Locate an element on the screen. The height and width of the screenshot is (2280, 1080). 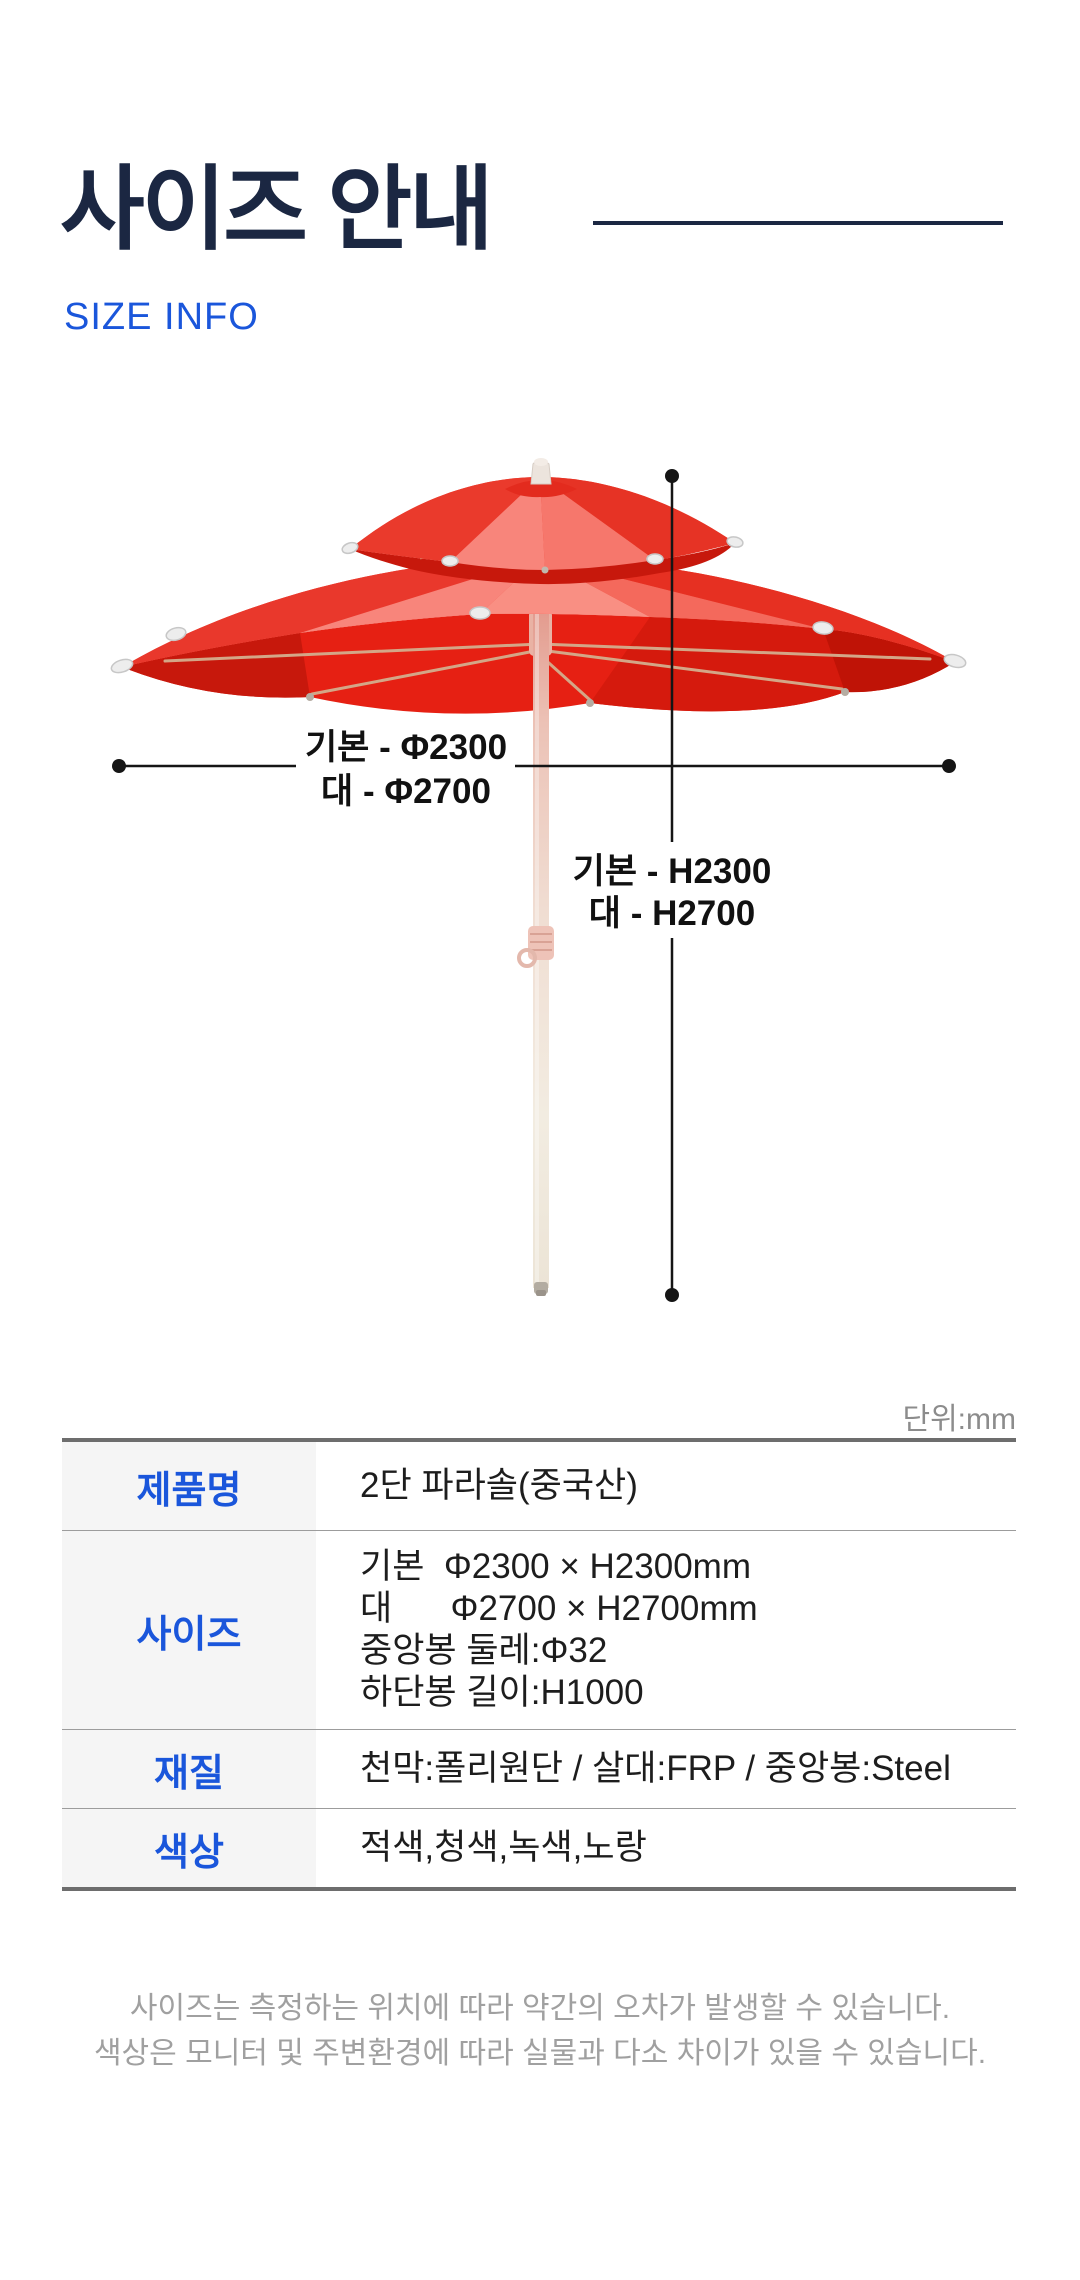
width-dimension-basic: 기본 - Φ2300 is located at coordinates (406, 747).